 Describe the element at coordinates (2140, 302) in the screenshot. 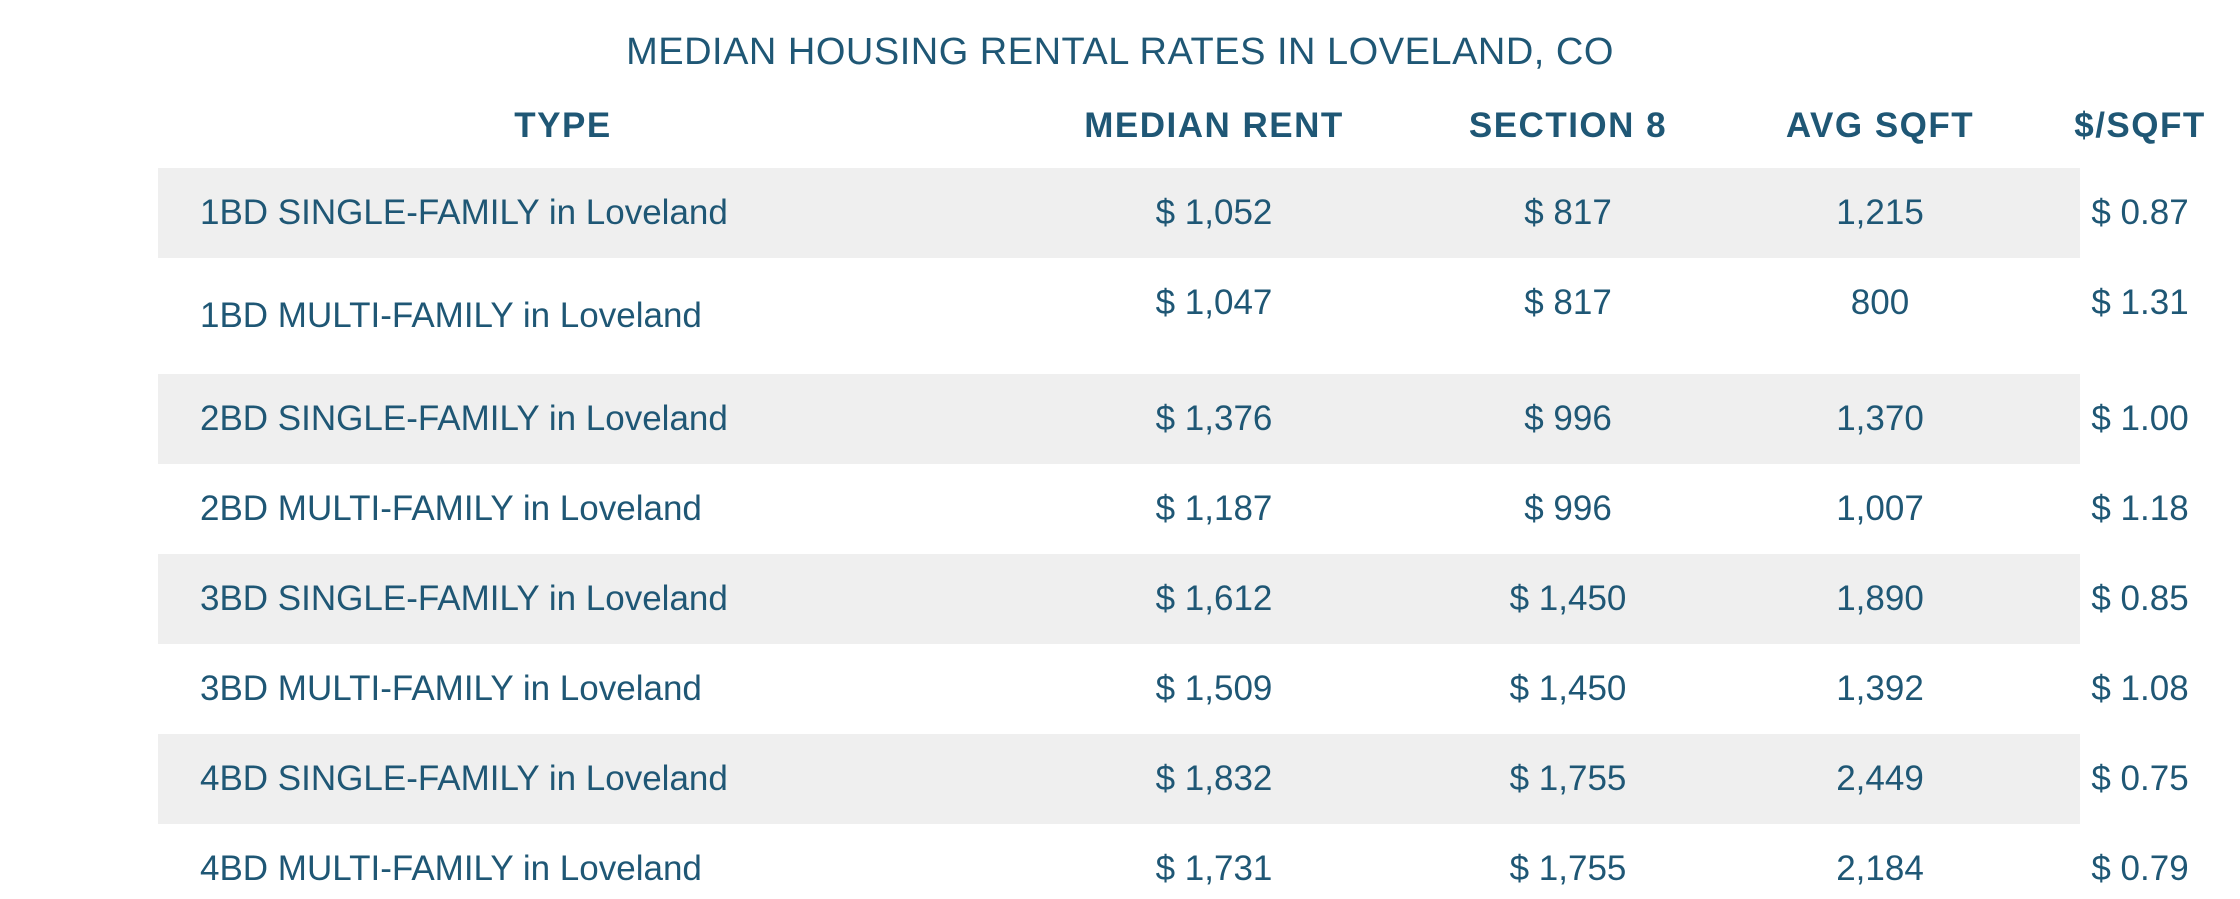

I see `cell-price-per-sqft: $ 1.31` at that location.